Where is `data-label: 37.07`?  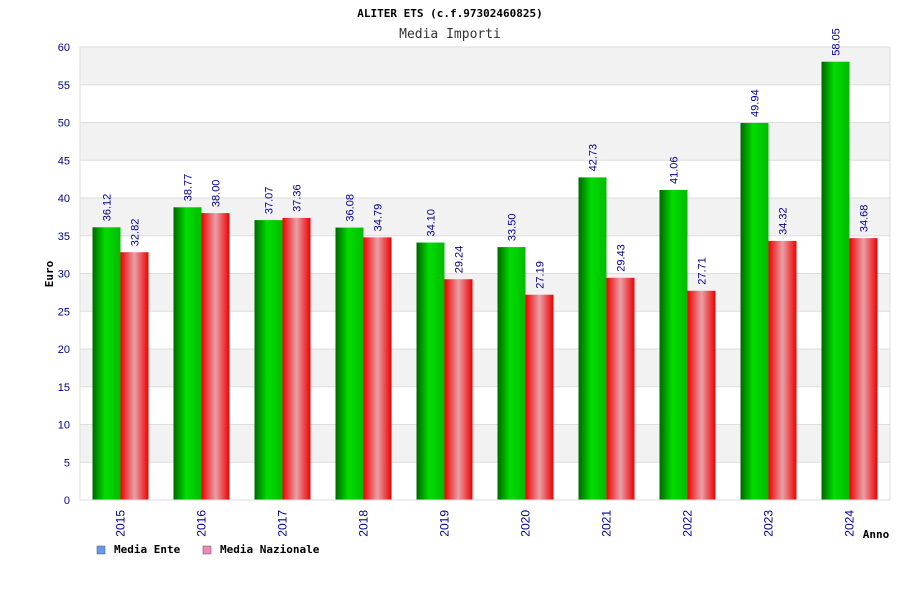 data-label: 37.07 is located at coordinates (270, 201).